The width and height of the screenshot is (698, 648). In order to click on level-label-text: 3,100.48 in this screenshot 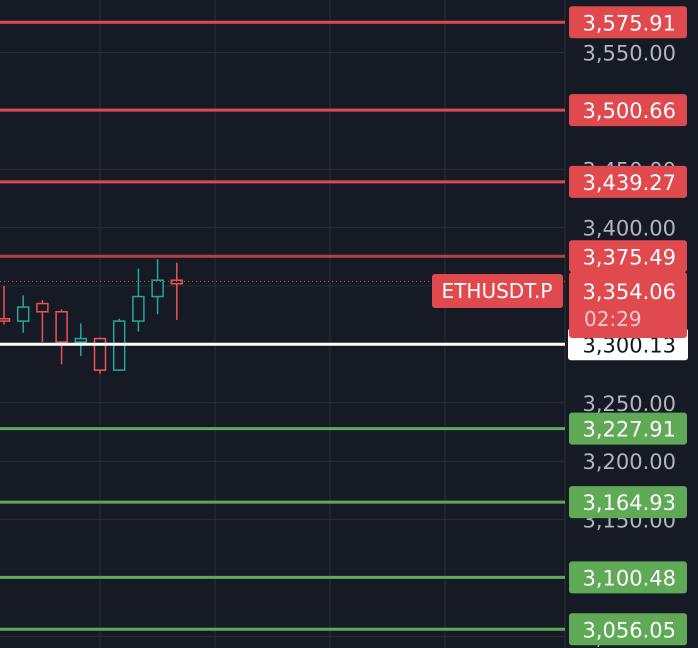, I will do `click(629, 578)`.